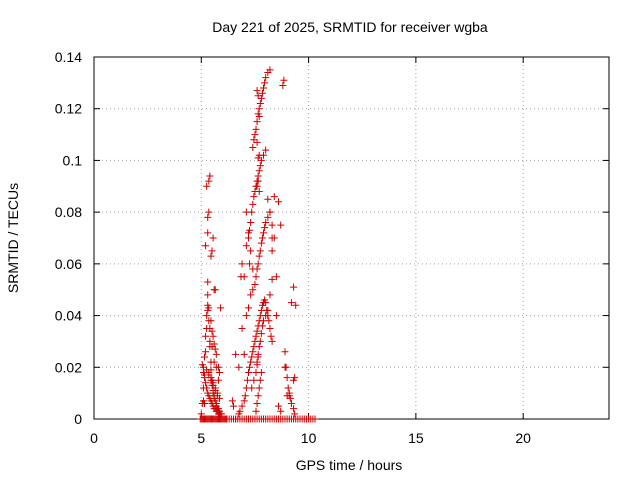 This screenshot has height=480, width=640. Describe the element at coordinates (94, 438) in the screenshot. I see `x-tick-label: 0` at that location.